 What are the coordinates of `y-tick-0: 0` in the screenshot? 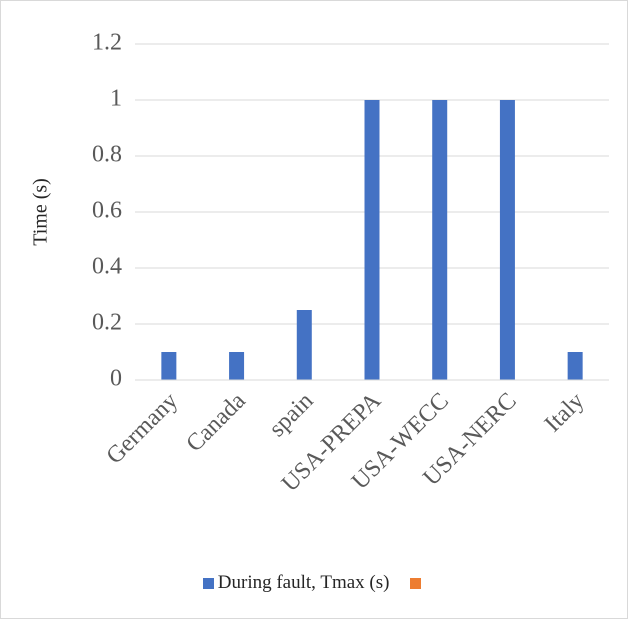 It's located at (116, 379).